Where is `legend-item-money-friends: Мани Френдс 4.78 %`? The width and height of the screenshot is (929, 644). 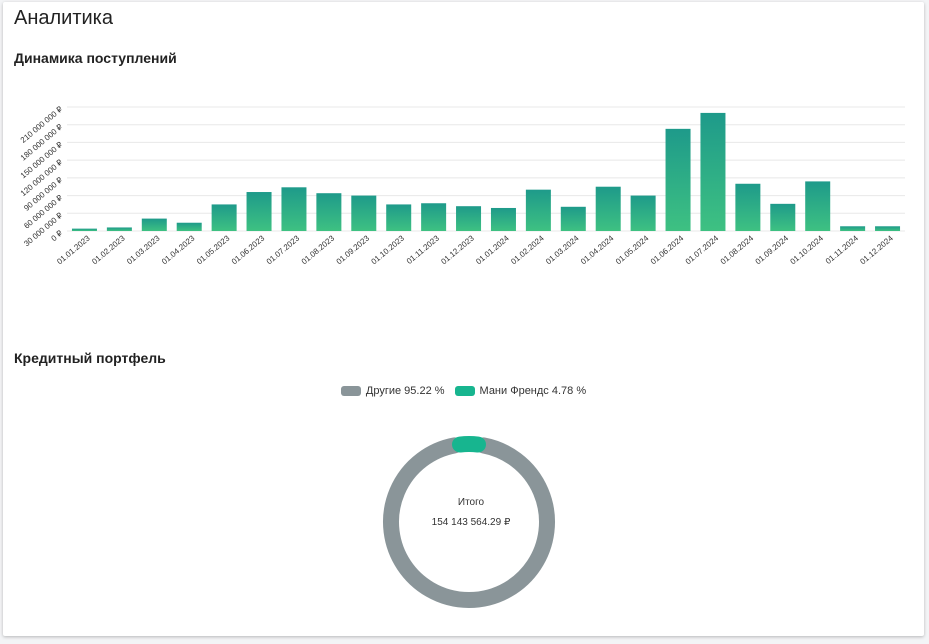
legend-item-money-friends: Мани Френдс 4.78 % is located at coordinates (520, 391).